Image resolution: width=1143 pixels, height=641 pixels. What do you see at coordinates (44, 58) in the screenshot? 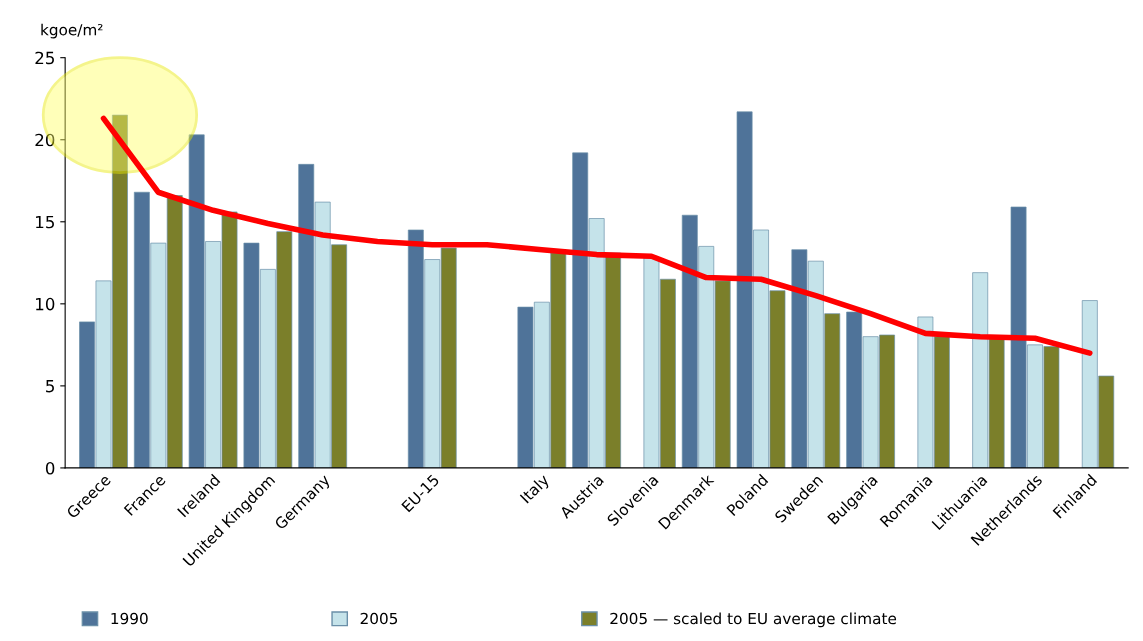
I see `y-tick-label: 25` at bounding box center [44, 58].